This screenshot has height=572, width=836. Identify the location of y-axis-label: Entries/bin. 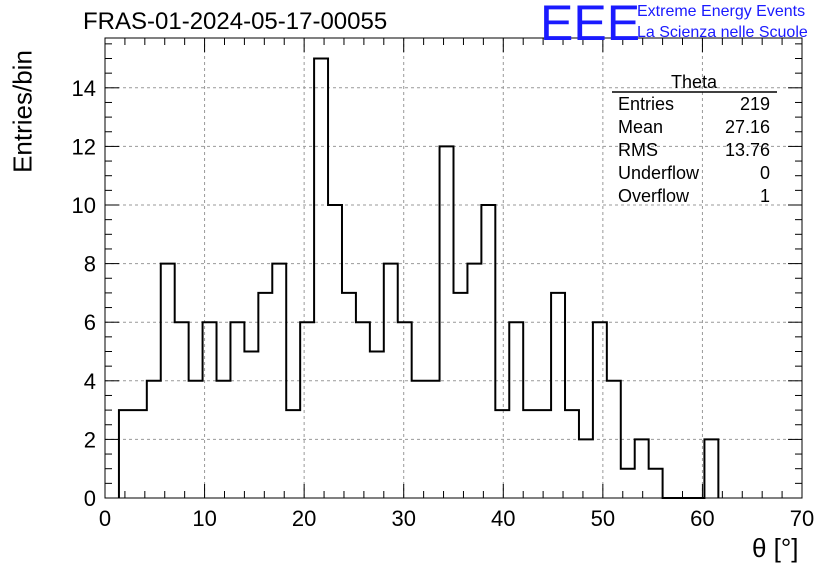
(22, 111).